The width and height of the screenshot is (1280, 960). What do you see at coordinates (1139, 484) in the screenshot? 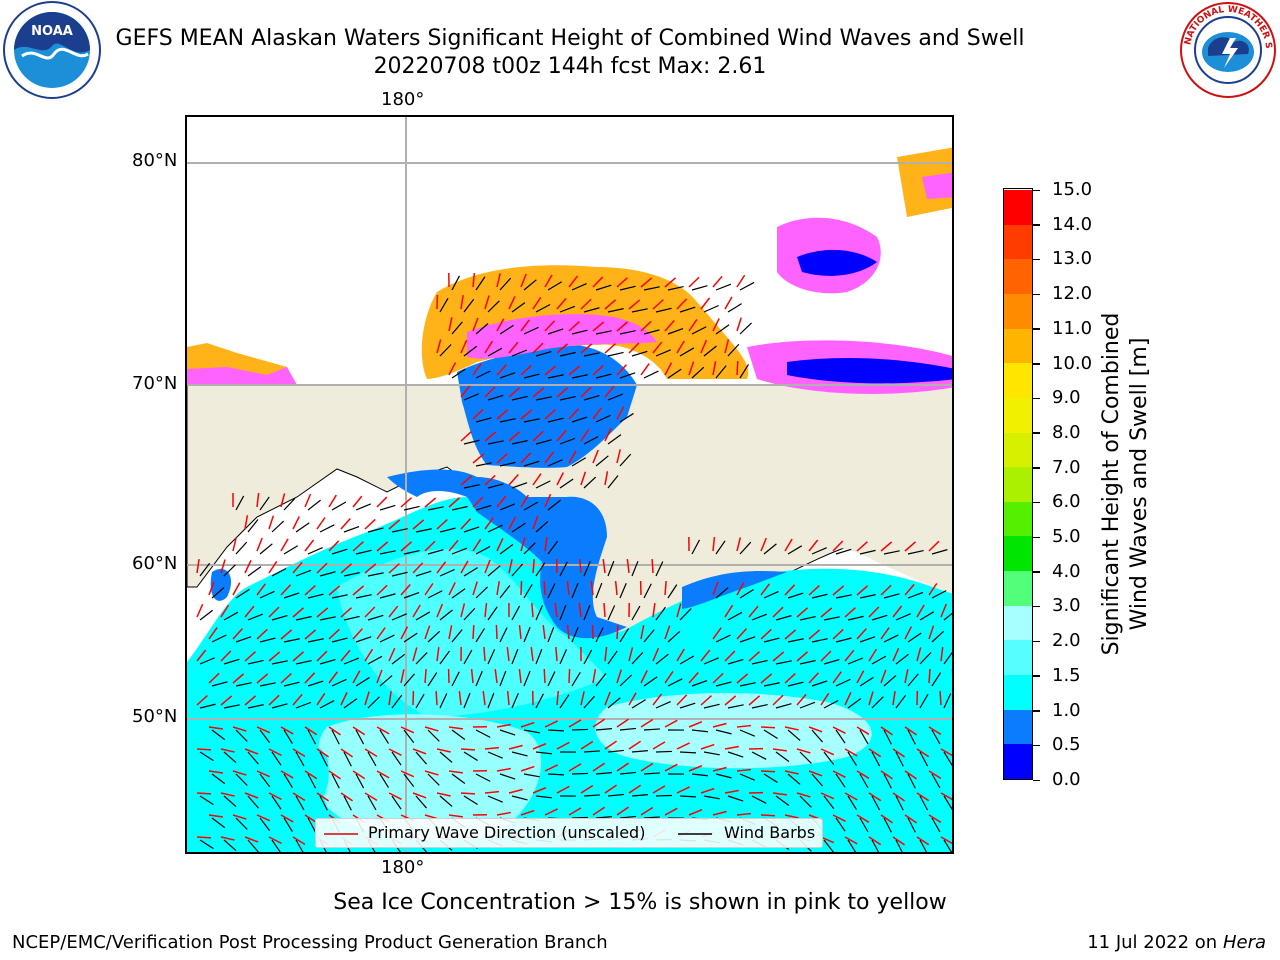
I see `colorbar-label-line2: Wind Waves and Swell [m]` at bounding box center [1139, 484].